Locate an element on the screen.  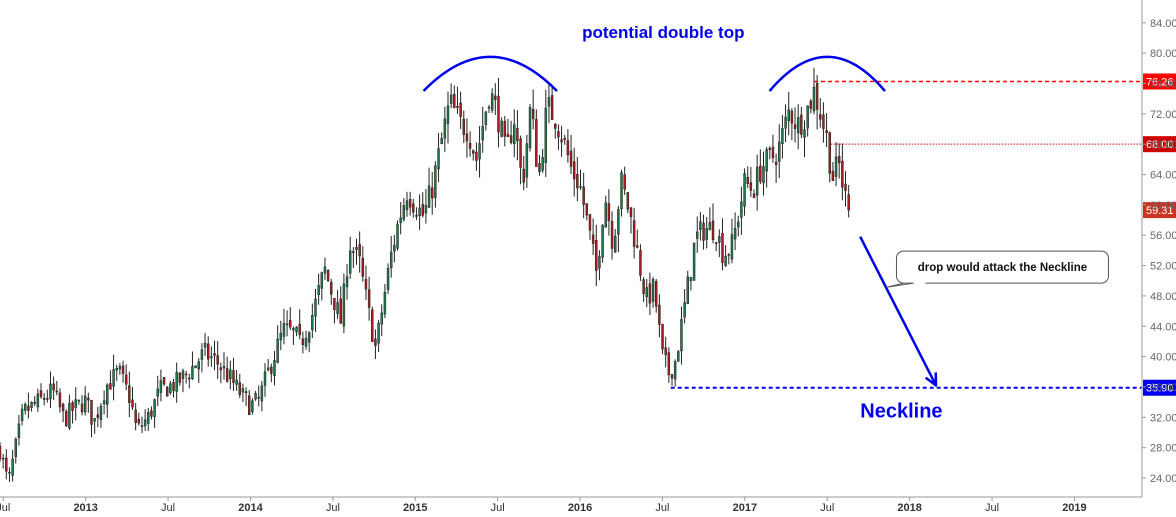
price-tag-neckline is located at coordinates (1159, 387).